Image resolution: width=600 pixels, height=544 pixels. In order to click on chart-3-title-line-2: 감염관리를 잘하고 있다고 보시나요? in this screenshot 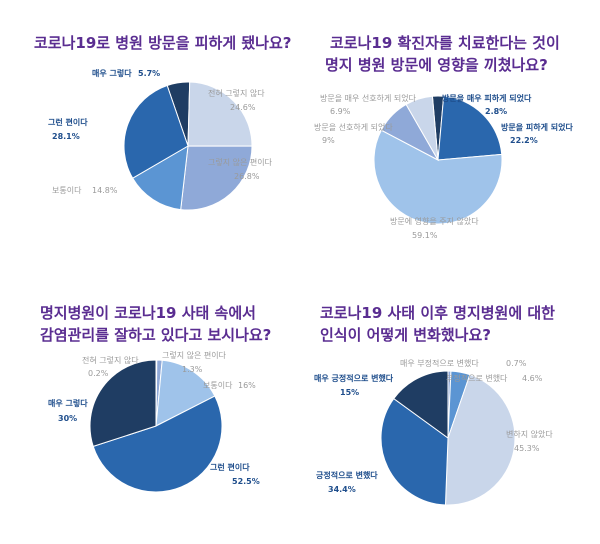, I will do `click(156, 335)`.